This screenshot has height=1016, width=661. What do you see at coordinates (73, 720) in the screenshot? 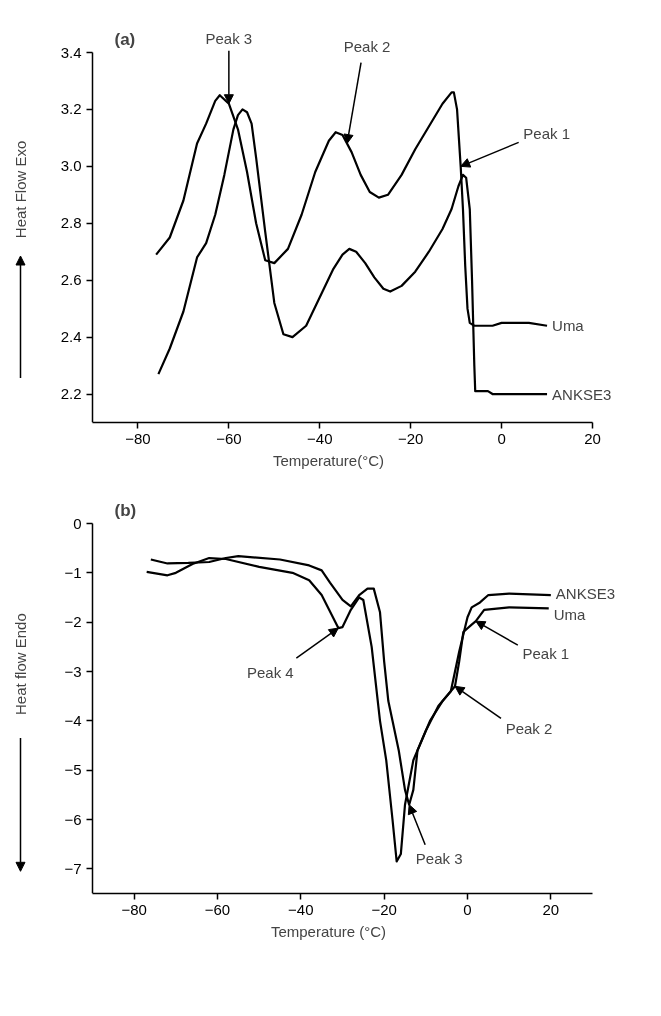
I see `y-tick-label: −4` at bounding box center [73, 720].